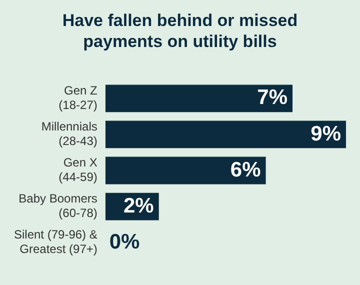 The width and height of the screenshot is (360, 285). What do you see at coordinates (78, 170) in the screenshot?
I see `y-tick-label: Gen X (44-59)` at bounding box center [78, 170].